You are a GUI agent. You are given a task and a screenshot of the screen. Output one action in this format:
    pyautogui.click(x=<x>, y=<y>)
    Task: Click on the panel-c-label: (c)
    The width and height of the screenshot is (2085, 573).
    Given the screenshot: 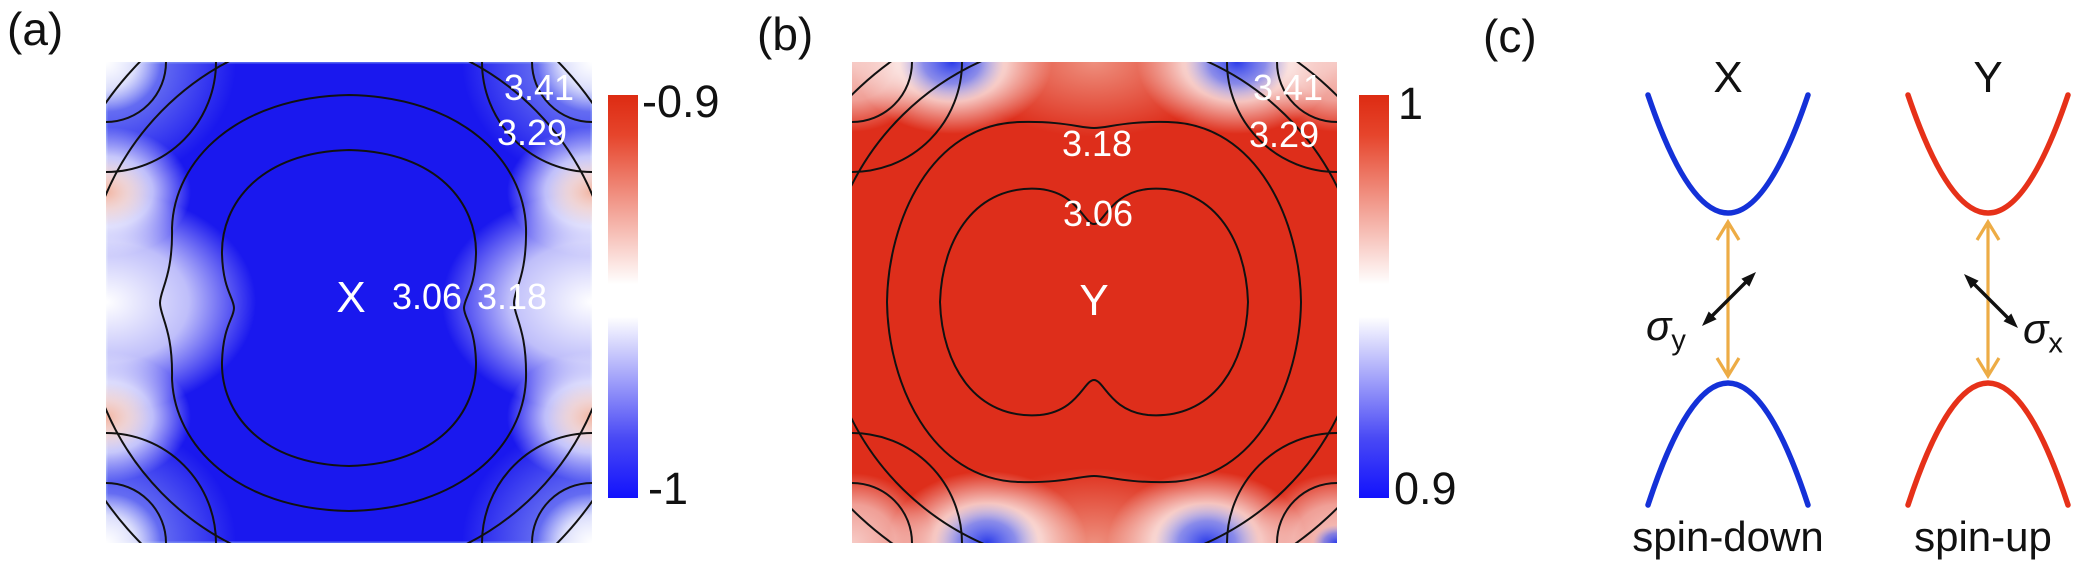 What is the action you would take?
    pyautogui.click(x=1510, y=36)
    